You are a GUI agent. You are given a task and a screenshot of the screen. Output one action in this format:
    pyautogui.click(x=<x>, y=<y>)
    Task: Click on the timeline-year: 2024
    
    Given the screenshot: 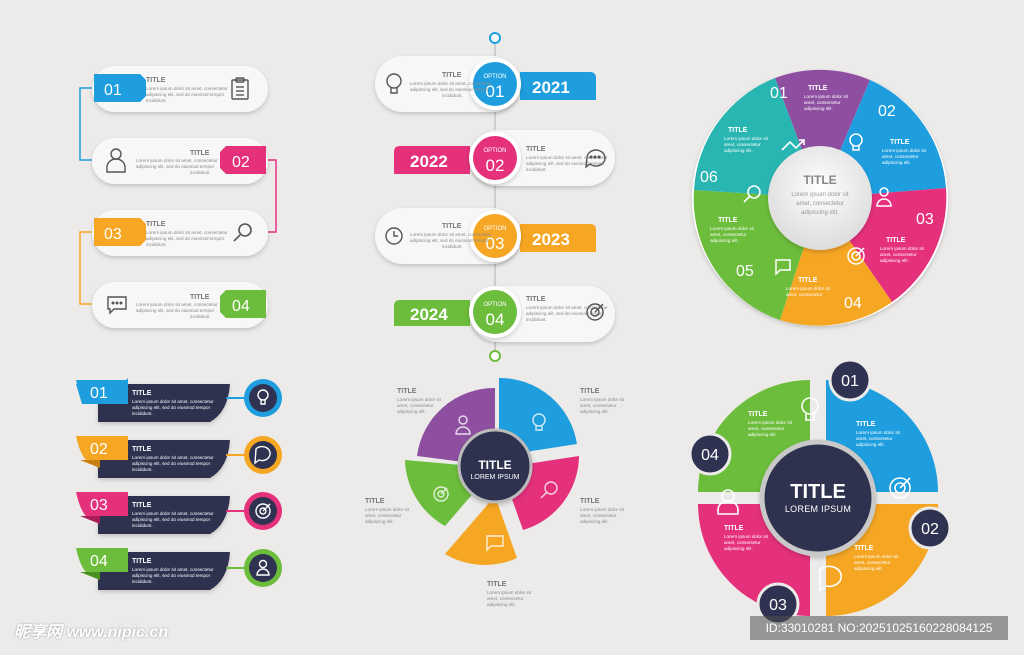 What is the action you would take?
    pyautogui.click(x=429, y=314)
    